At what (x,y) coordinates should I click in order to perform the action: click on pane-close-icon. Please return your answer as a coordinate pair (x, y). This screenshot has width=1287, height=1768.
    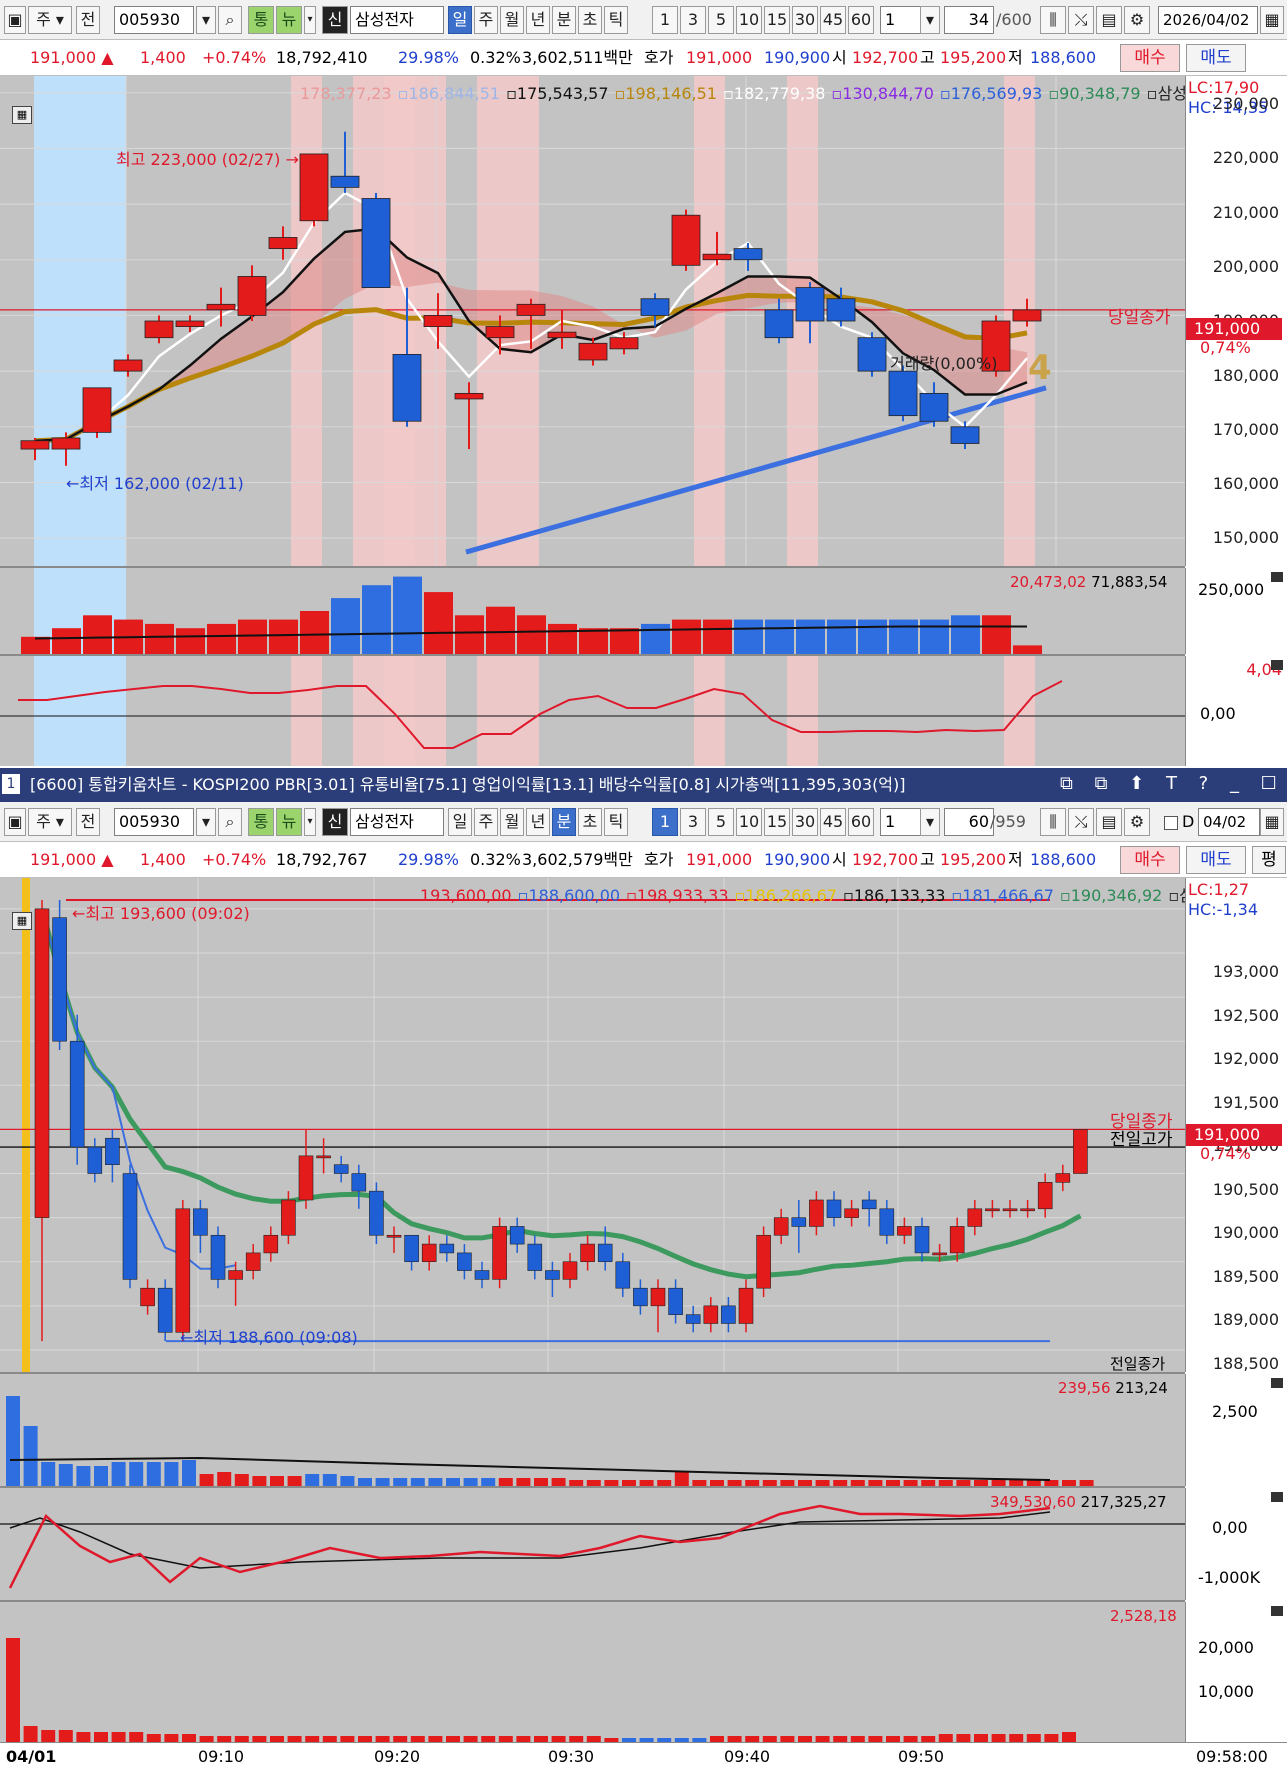
    Looking at the image, I should click on (1277, 577).